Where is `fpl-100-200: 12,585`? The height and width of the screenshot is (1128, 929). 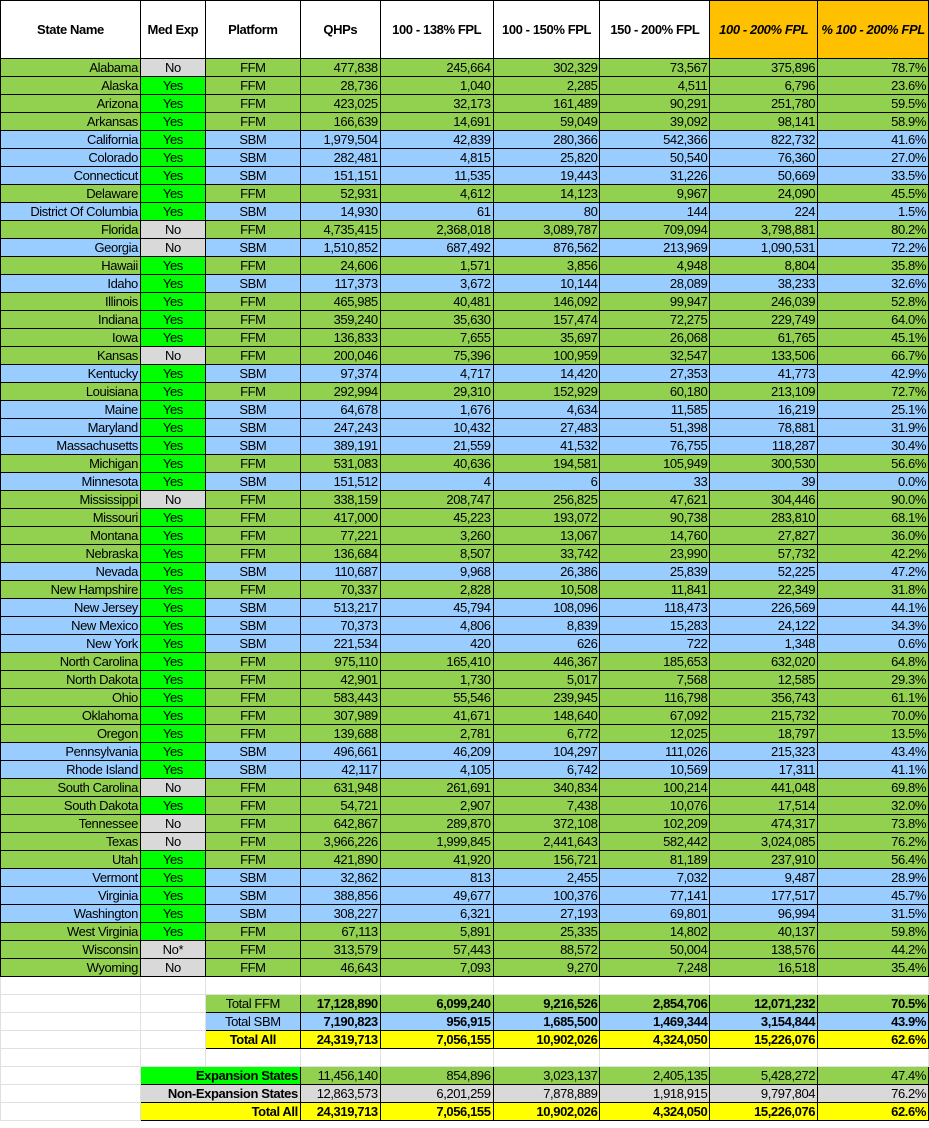 fpl-100-200: 12,585 is located at coordinates (764, 679).